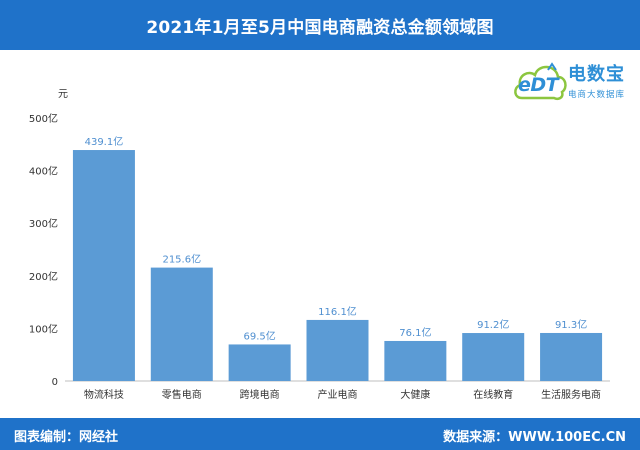  What do you see at coordinates (320, 434) in the screenshot?
I see `footer-bar: 图表编制：网经社 数据来源：WWW.100EC.CN` at bounding box center [320, 434].